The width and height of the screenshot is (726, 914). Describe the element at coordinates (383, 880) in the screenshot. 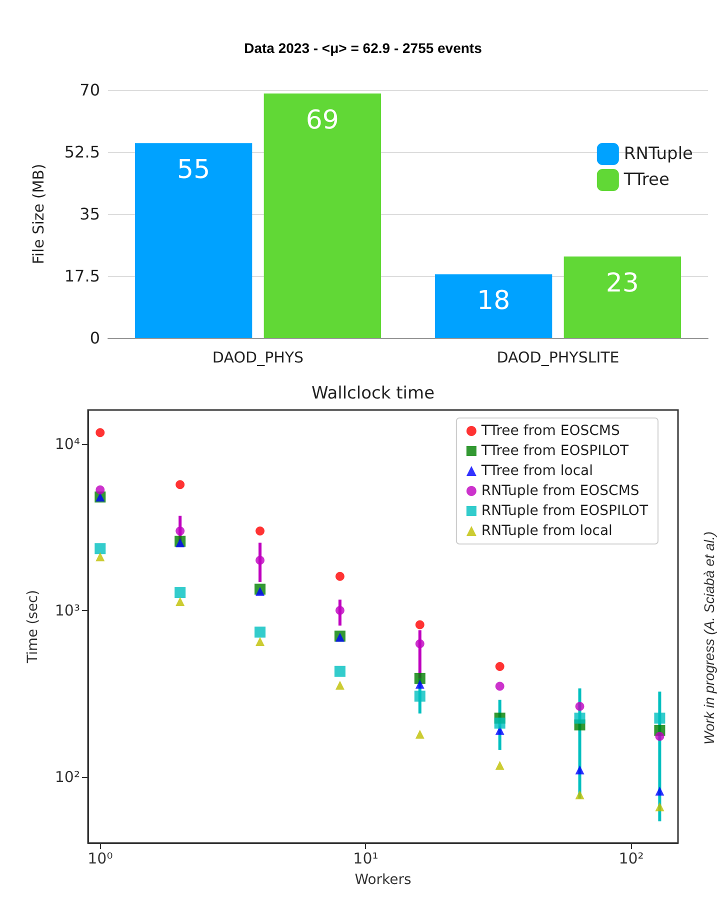

I see `x-axis-title: Workers` at that location.